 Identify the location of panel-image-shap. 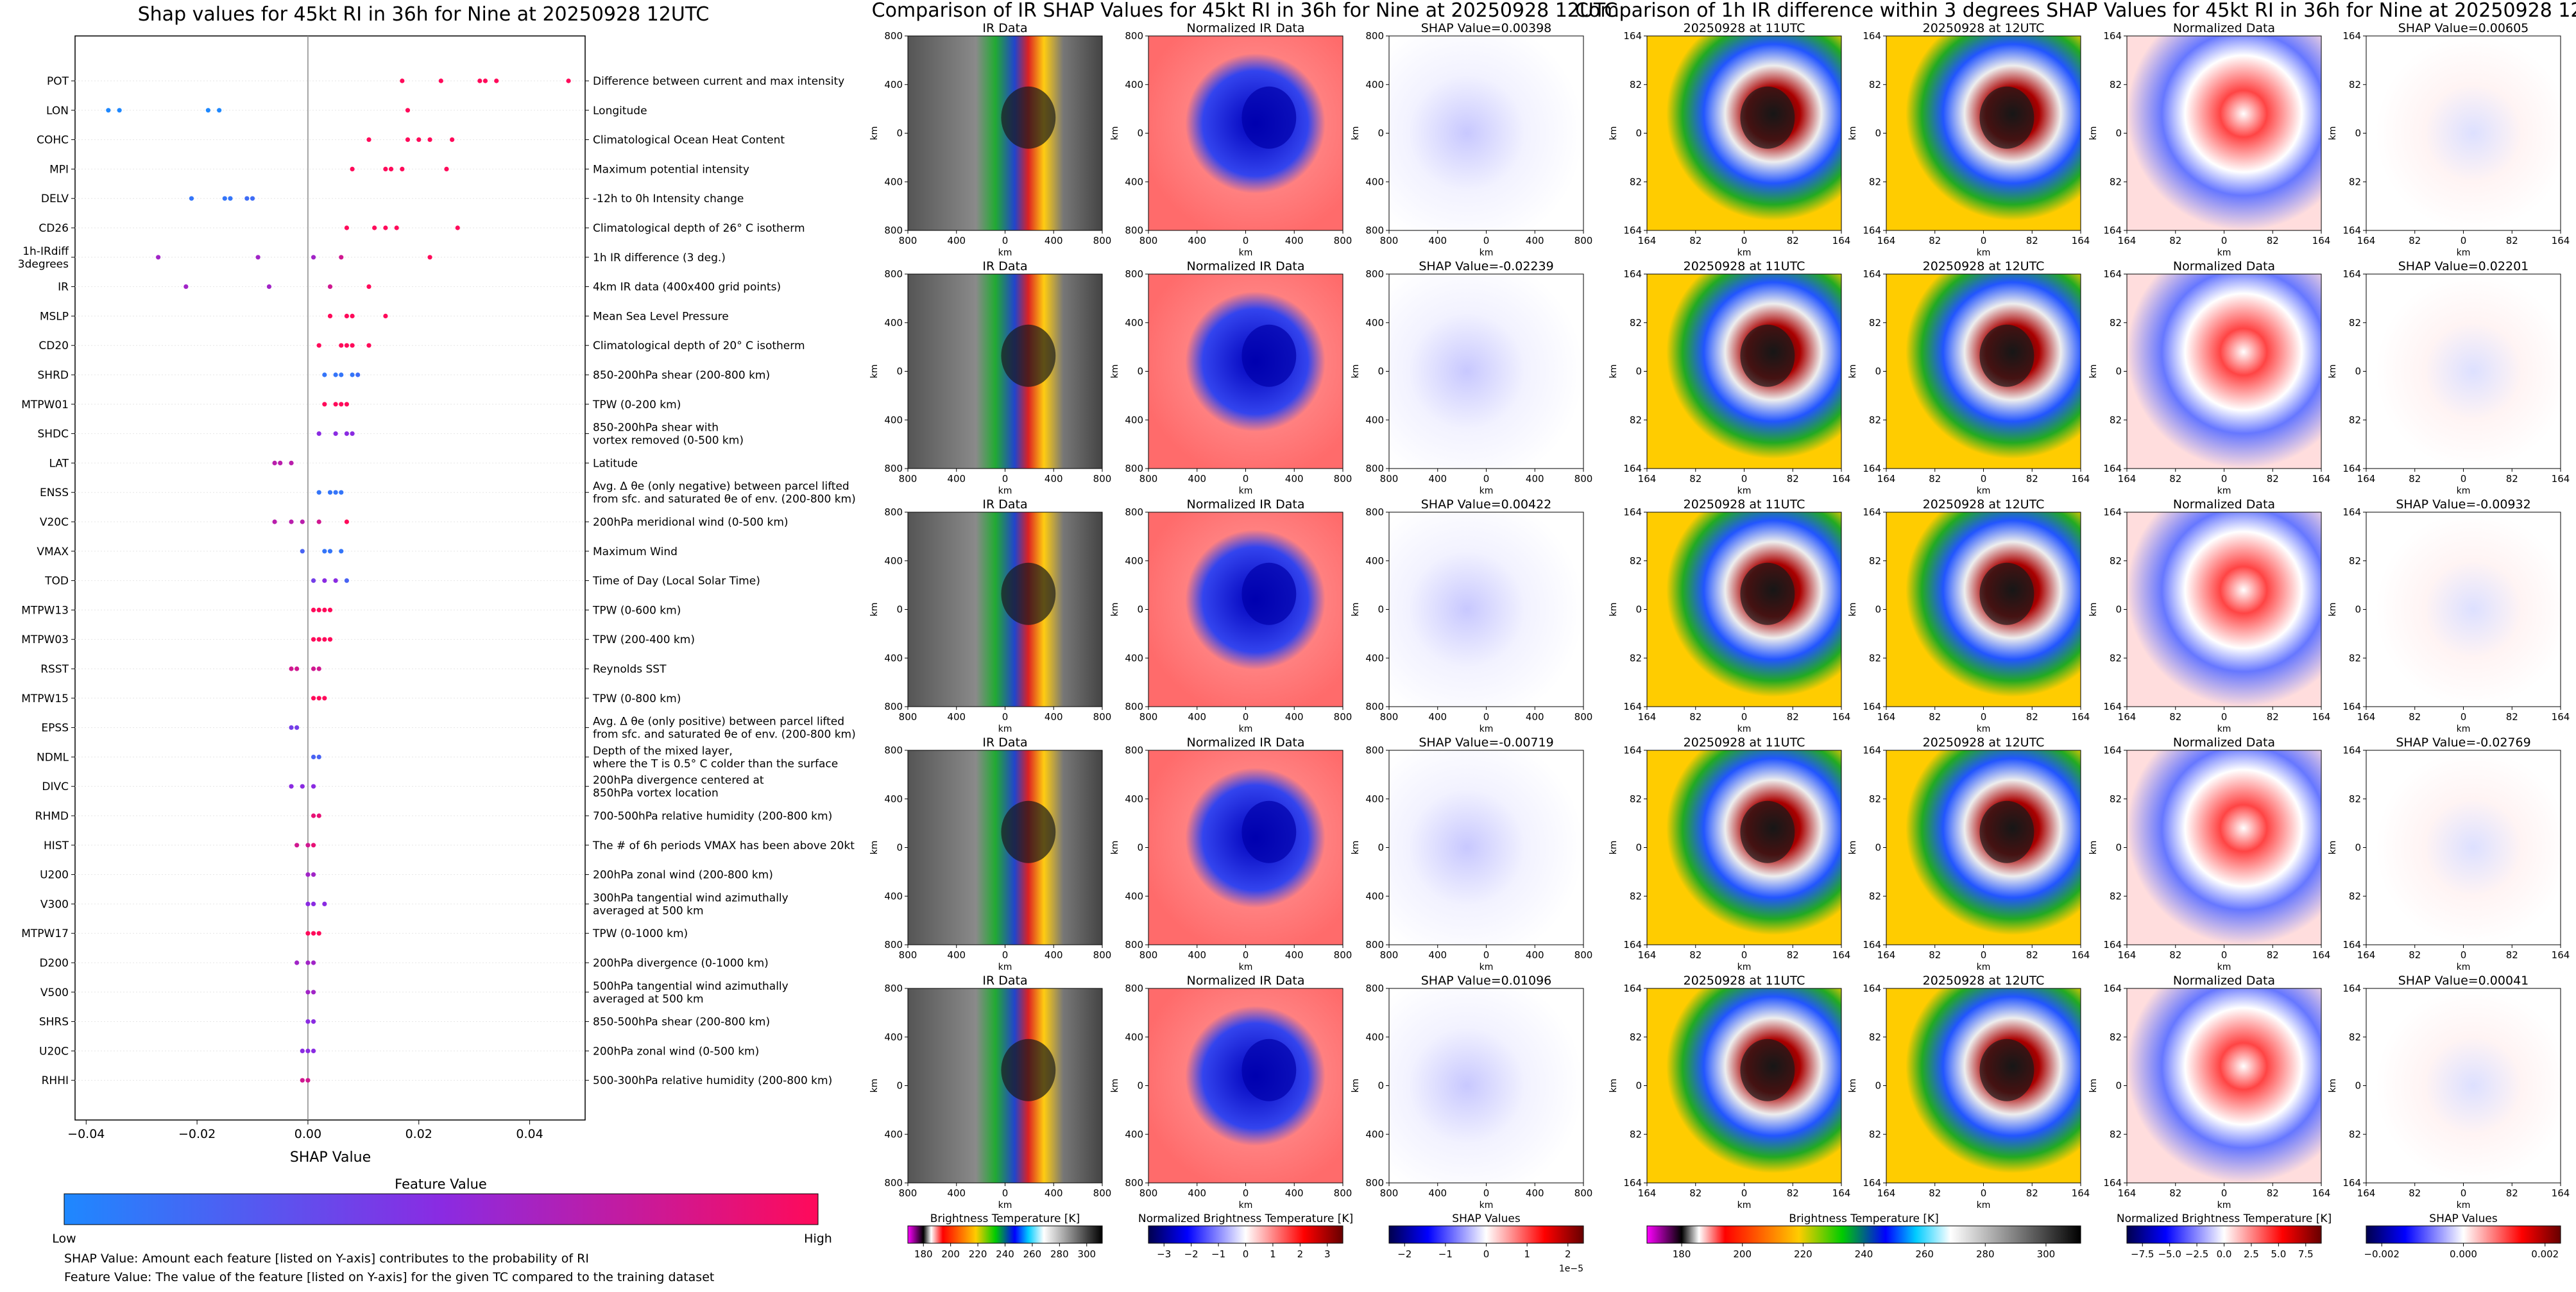
(1486, 133).